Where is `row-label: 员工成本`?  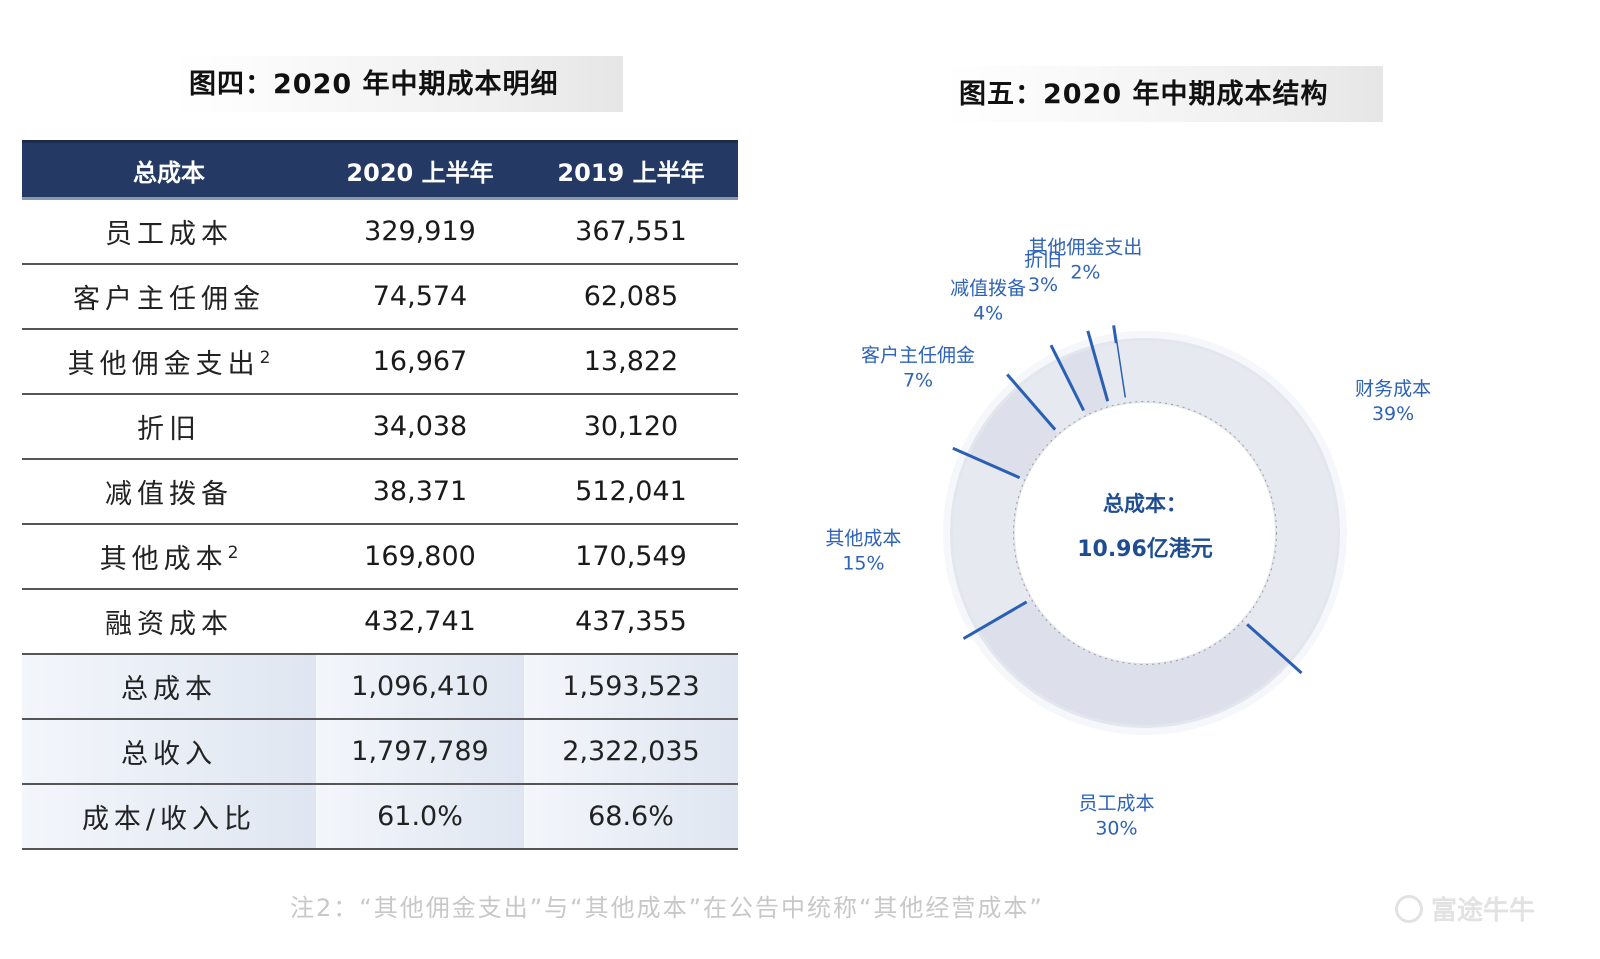
row-label: 员工成本 is located at coordinates (169, 231).